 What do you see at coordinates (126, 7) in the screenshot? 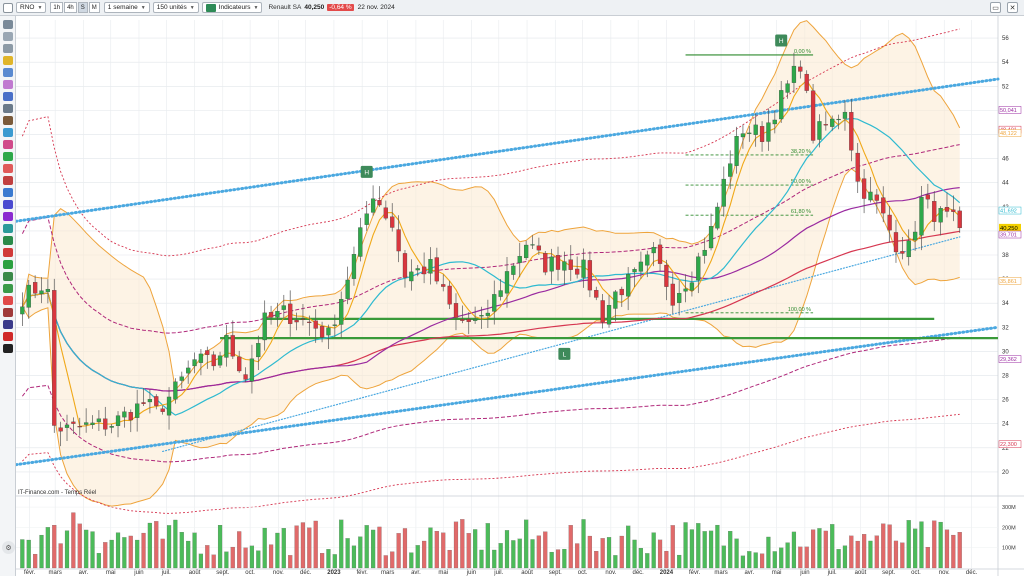
I see `period-selector: 1 semaine ▼` at bounding box center [126, 7].